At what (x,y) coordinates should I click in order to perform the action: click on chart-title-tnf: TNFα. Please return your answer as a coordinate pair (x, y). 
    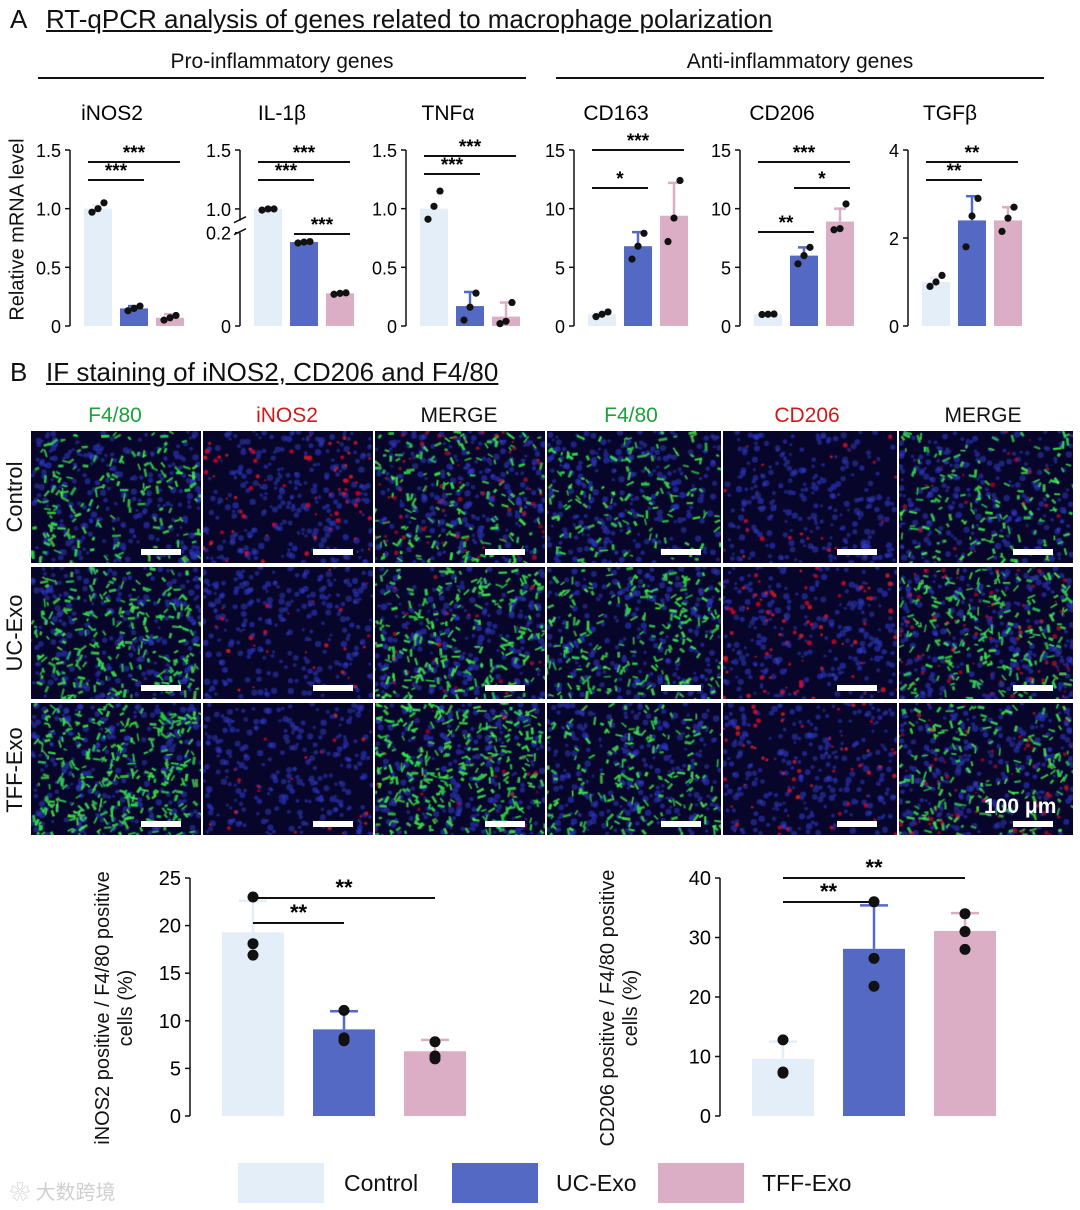
    Looking at the image, I should click on (448, 113).